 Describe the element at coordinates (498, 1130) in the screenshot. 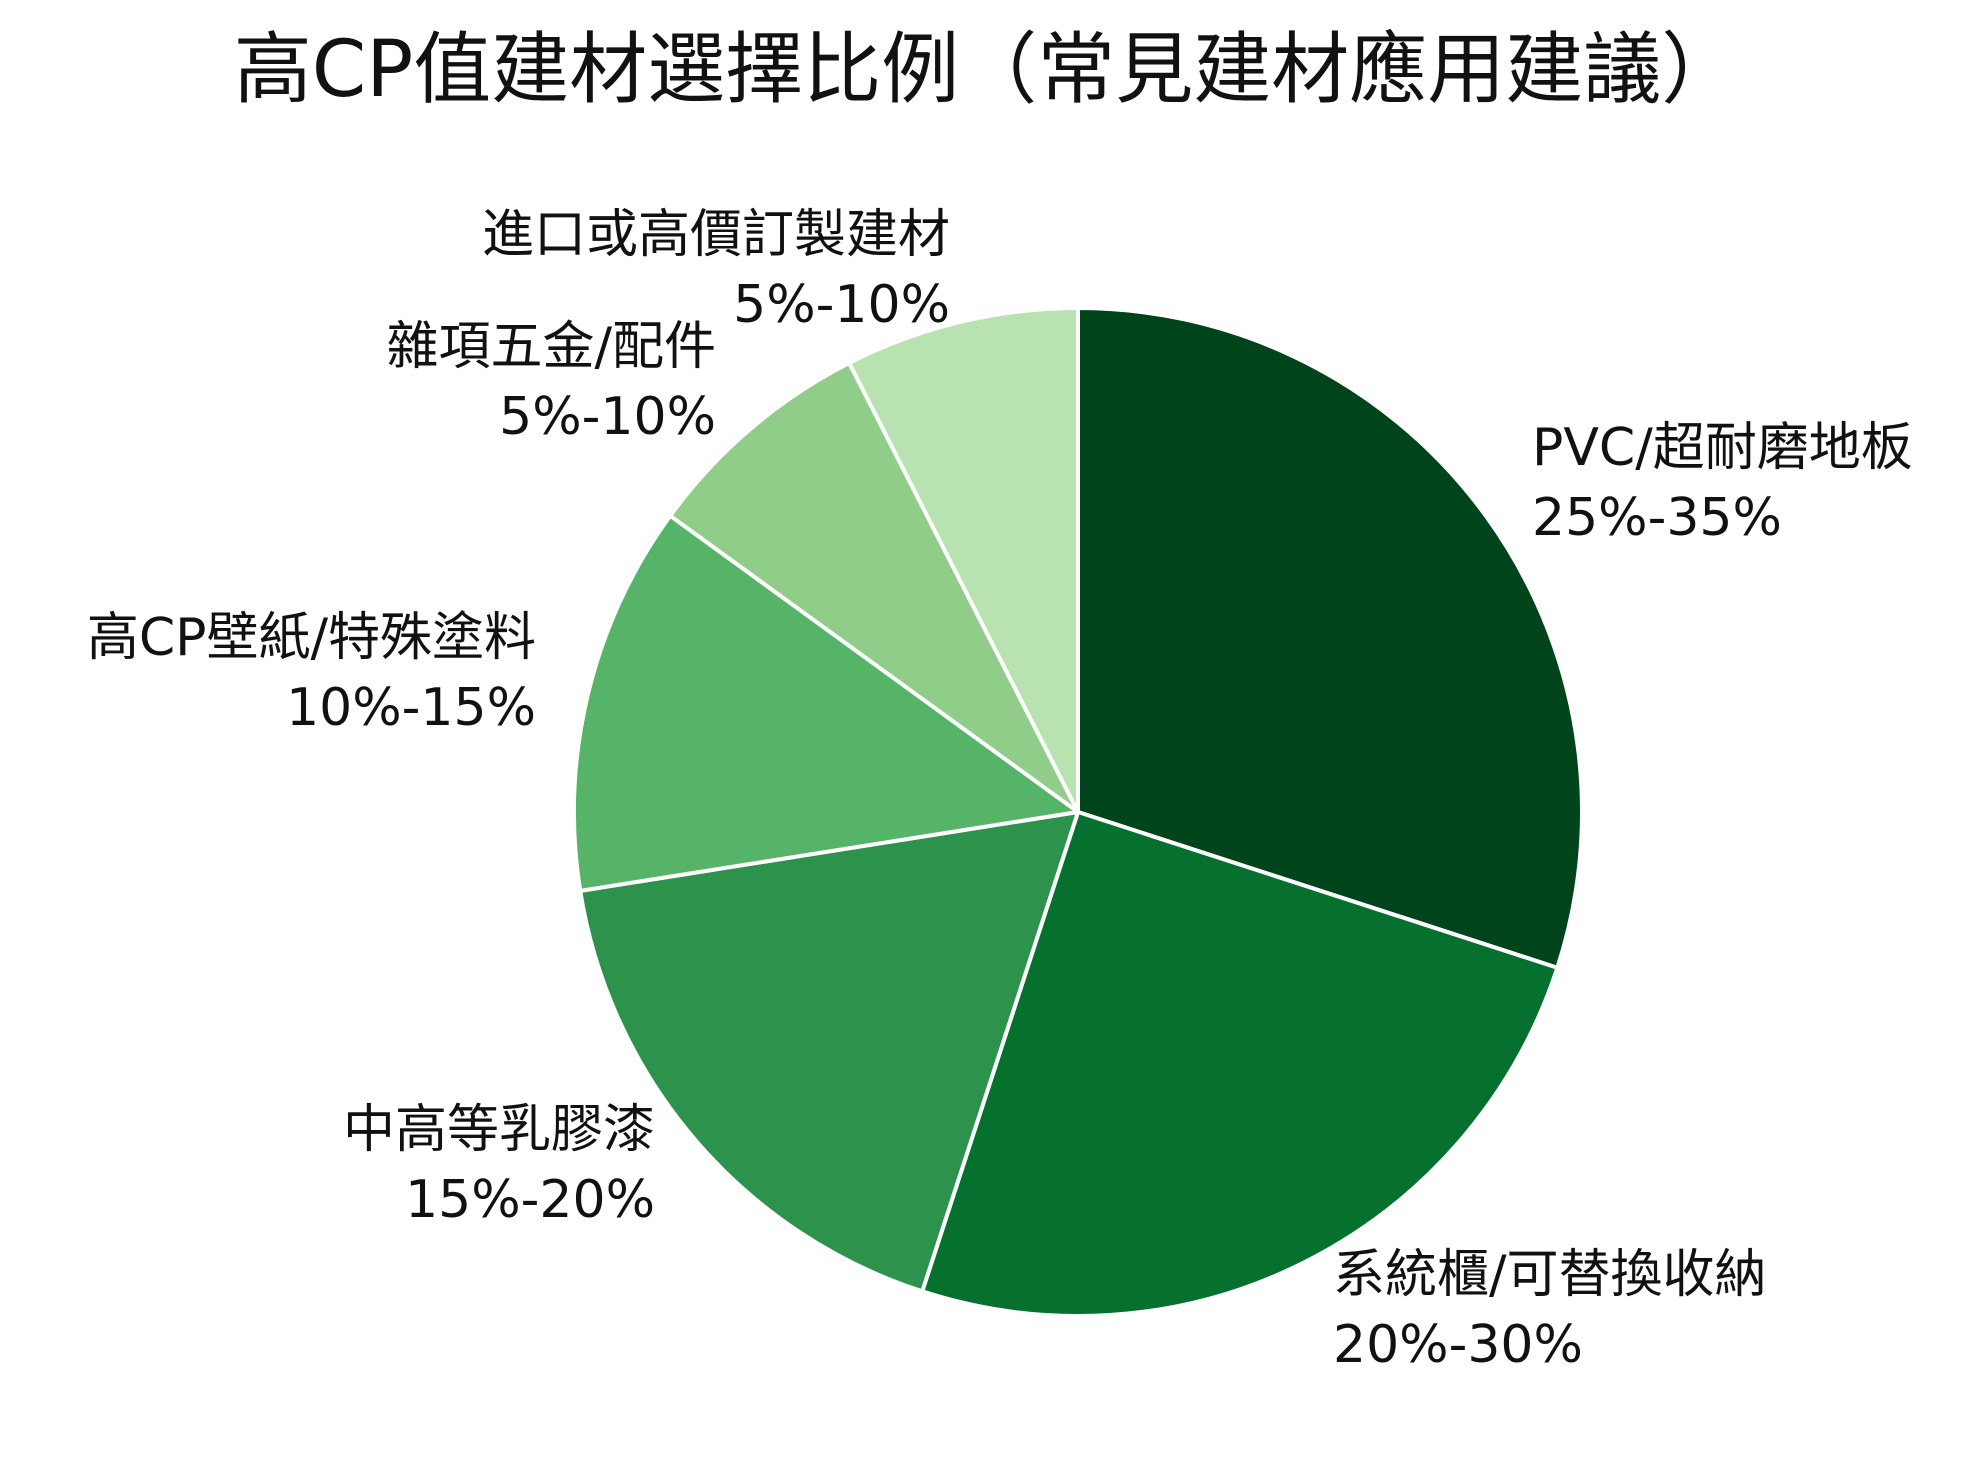

I see `slice-name: 中高等乳膠漆` at that location.